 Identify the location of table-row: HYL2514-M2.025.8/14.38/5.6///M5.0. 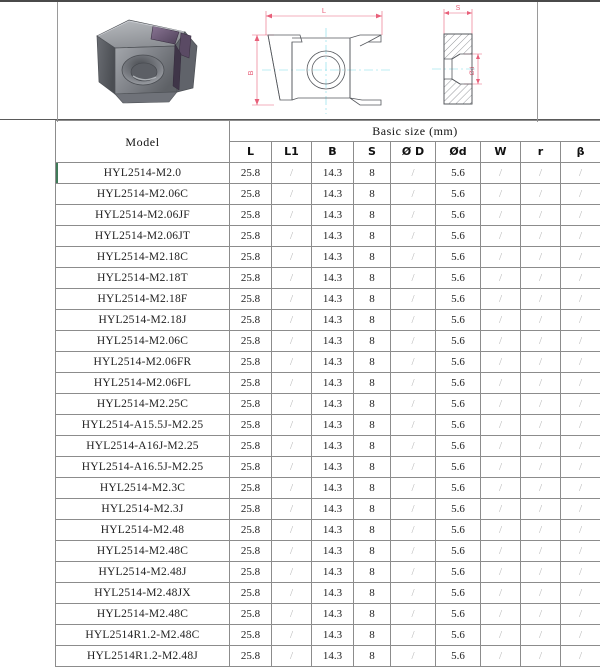
(328, 173).